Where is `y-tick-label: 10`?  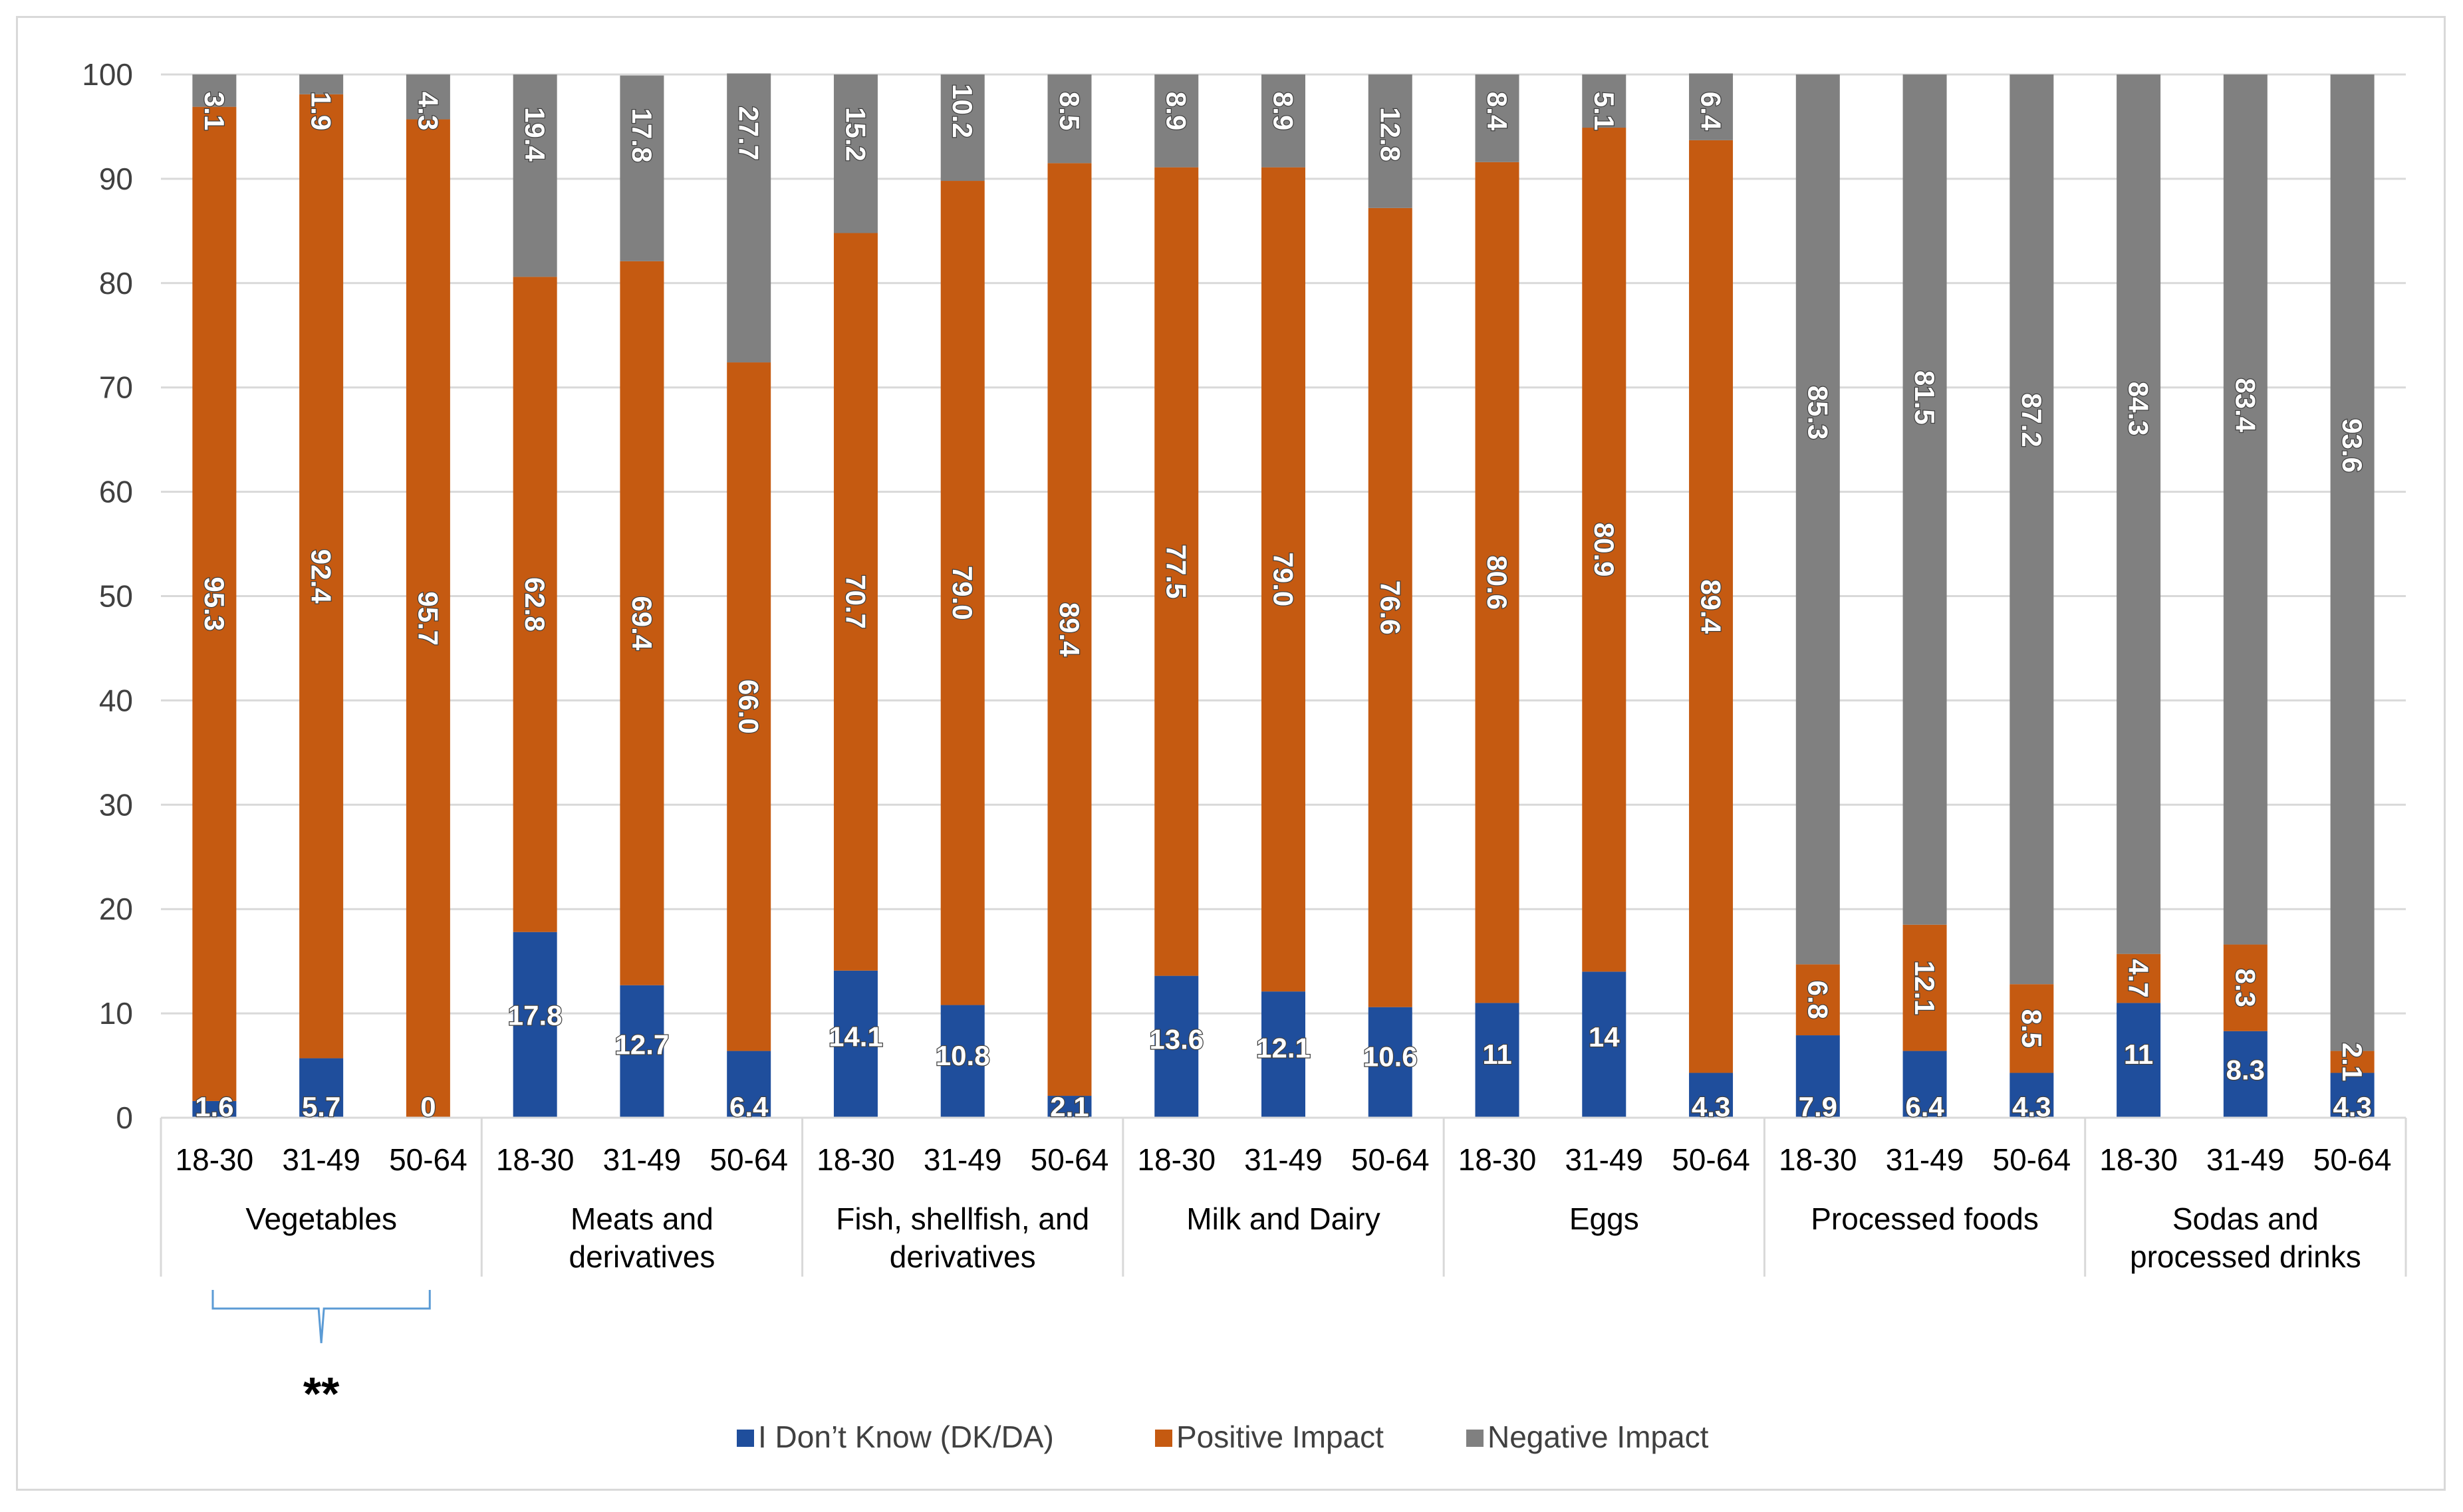 y-tick-label: 10 is located at coordinates (116, 1013).